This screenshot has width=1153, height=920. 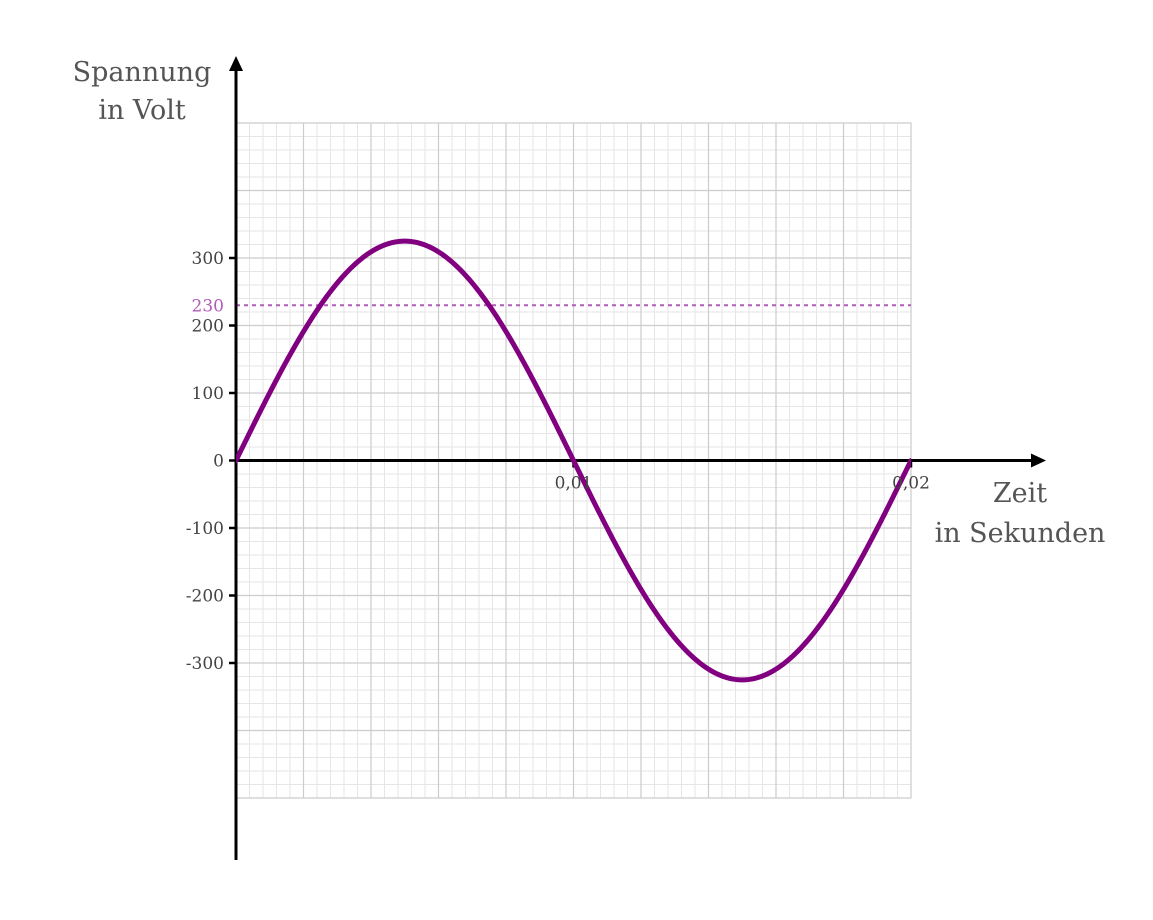 I want to click on y-tick-label: 0, so click(x=218, y=462).